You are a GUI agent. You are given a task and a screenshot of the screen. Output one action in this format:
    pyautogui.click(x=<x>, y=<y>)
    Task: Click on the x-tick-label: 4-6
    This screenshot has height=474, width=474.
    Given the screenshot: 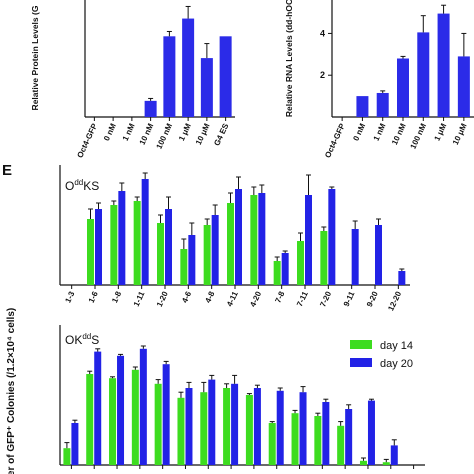 What is the action you would take?
    pyautogui.click(x=186, y=297)
    